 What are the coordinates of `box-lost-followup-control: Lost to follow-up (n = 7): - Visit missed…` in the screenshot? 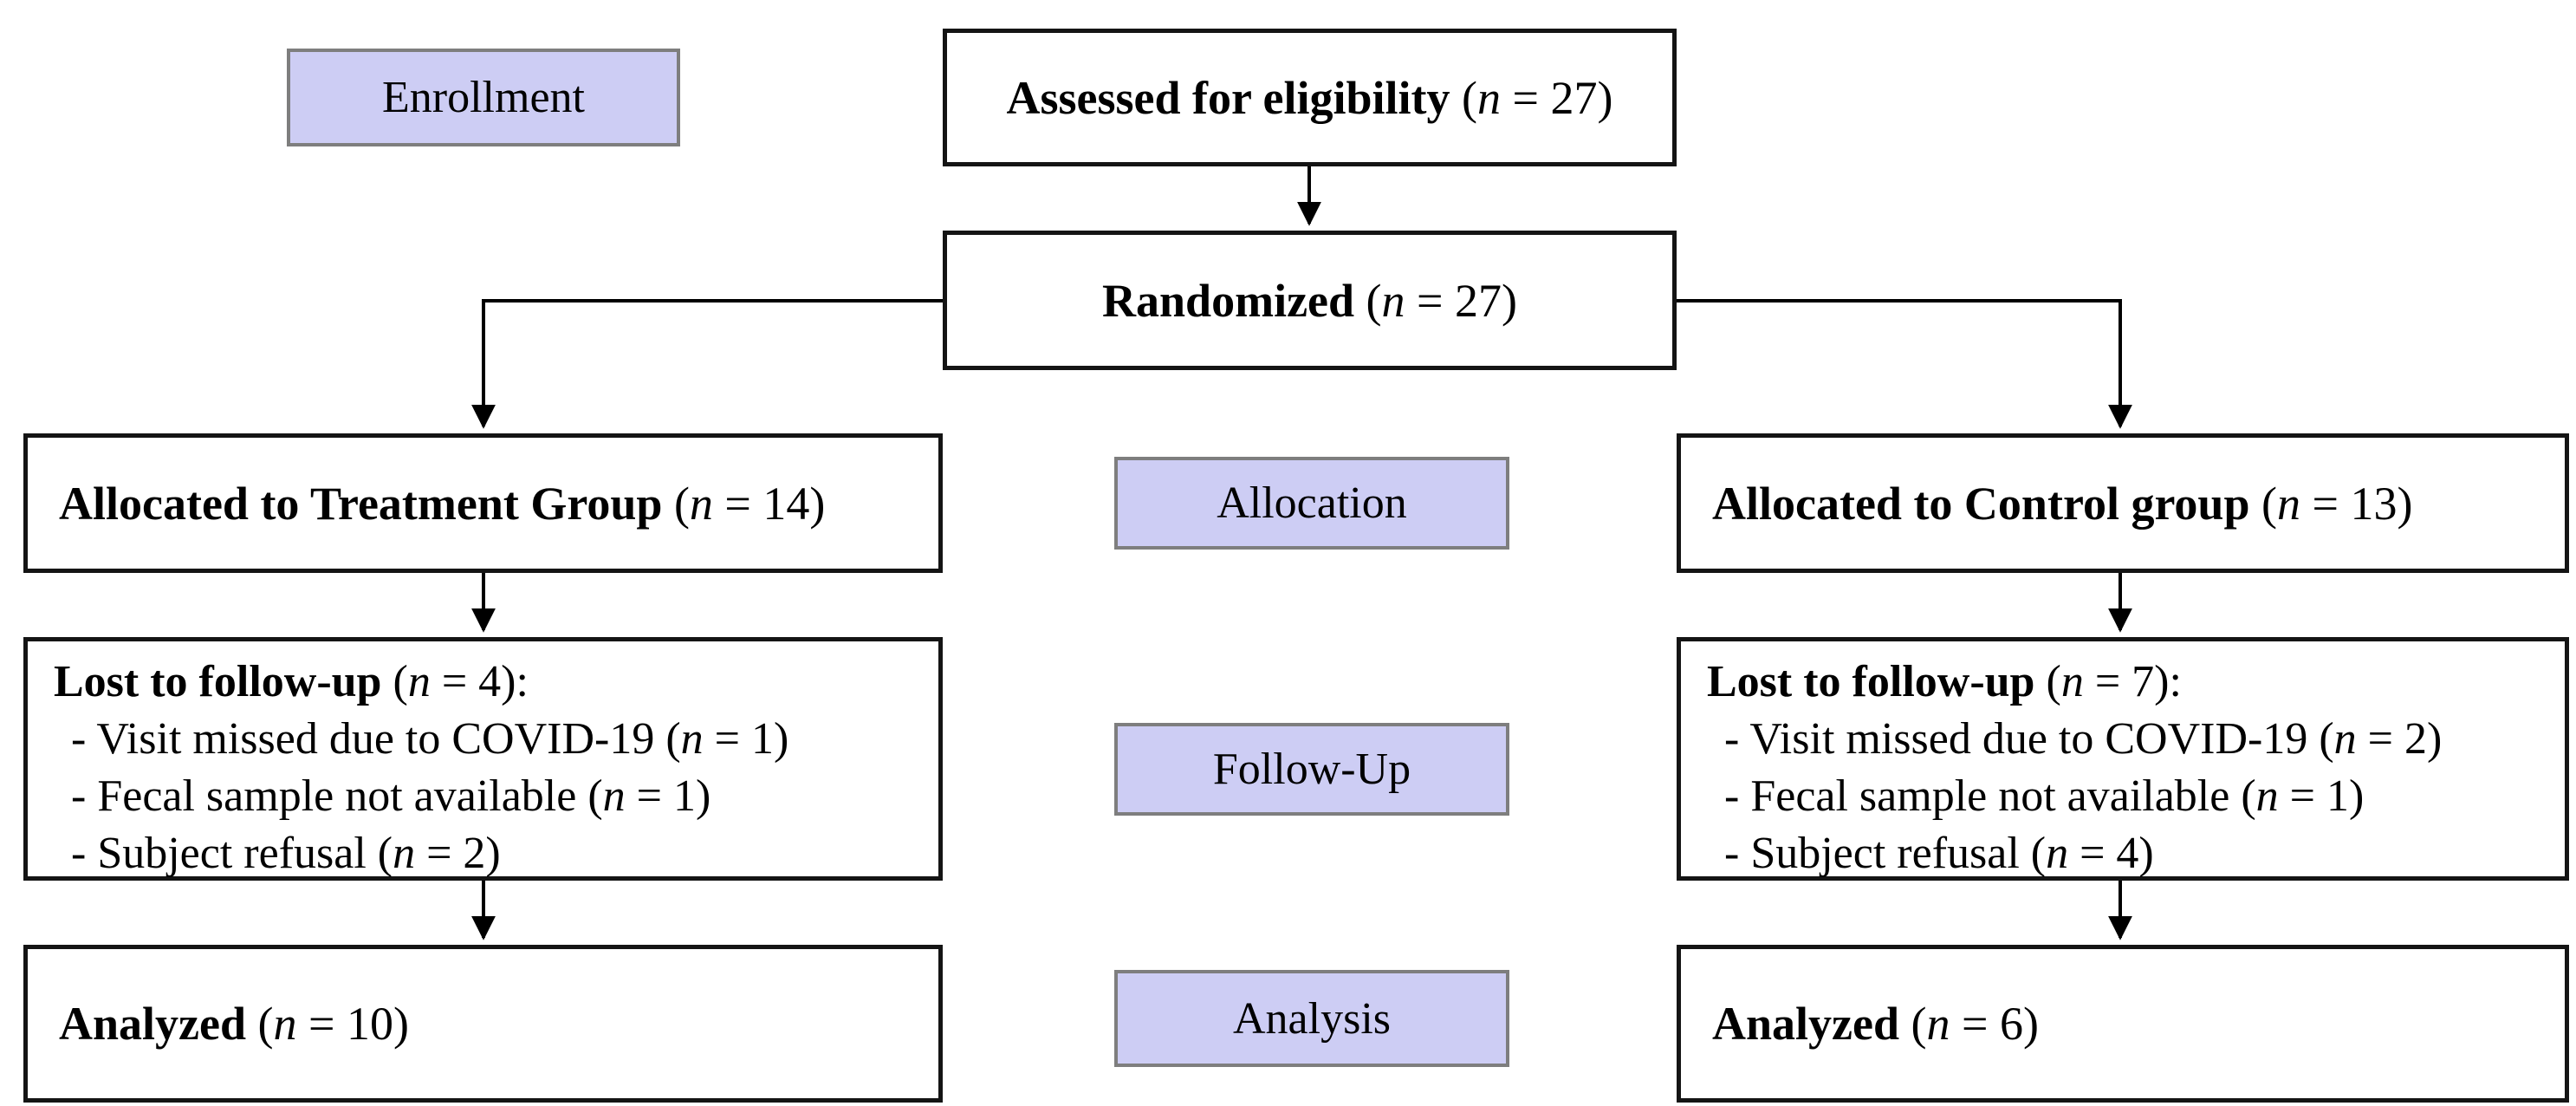 It's located at (2123, 759).